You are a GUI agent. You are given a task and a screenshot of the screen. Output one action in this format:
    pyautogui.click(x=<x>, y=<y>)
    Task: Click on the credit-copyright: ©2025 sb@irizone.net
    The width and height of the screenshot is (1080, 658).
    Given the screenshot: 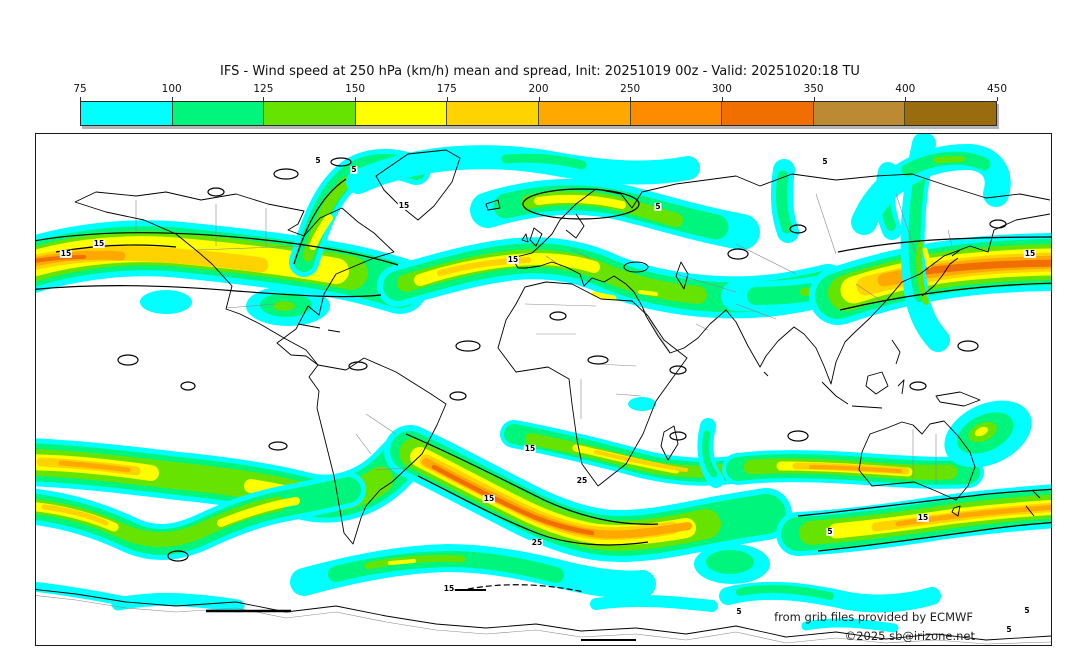 What is the action you would take?
    pyautogui.click(x=909, y=636)
    